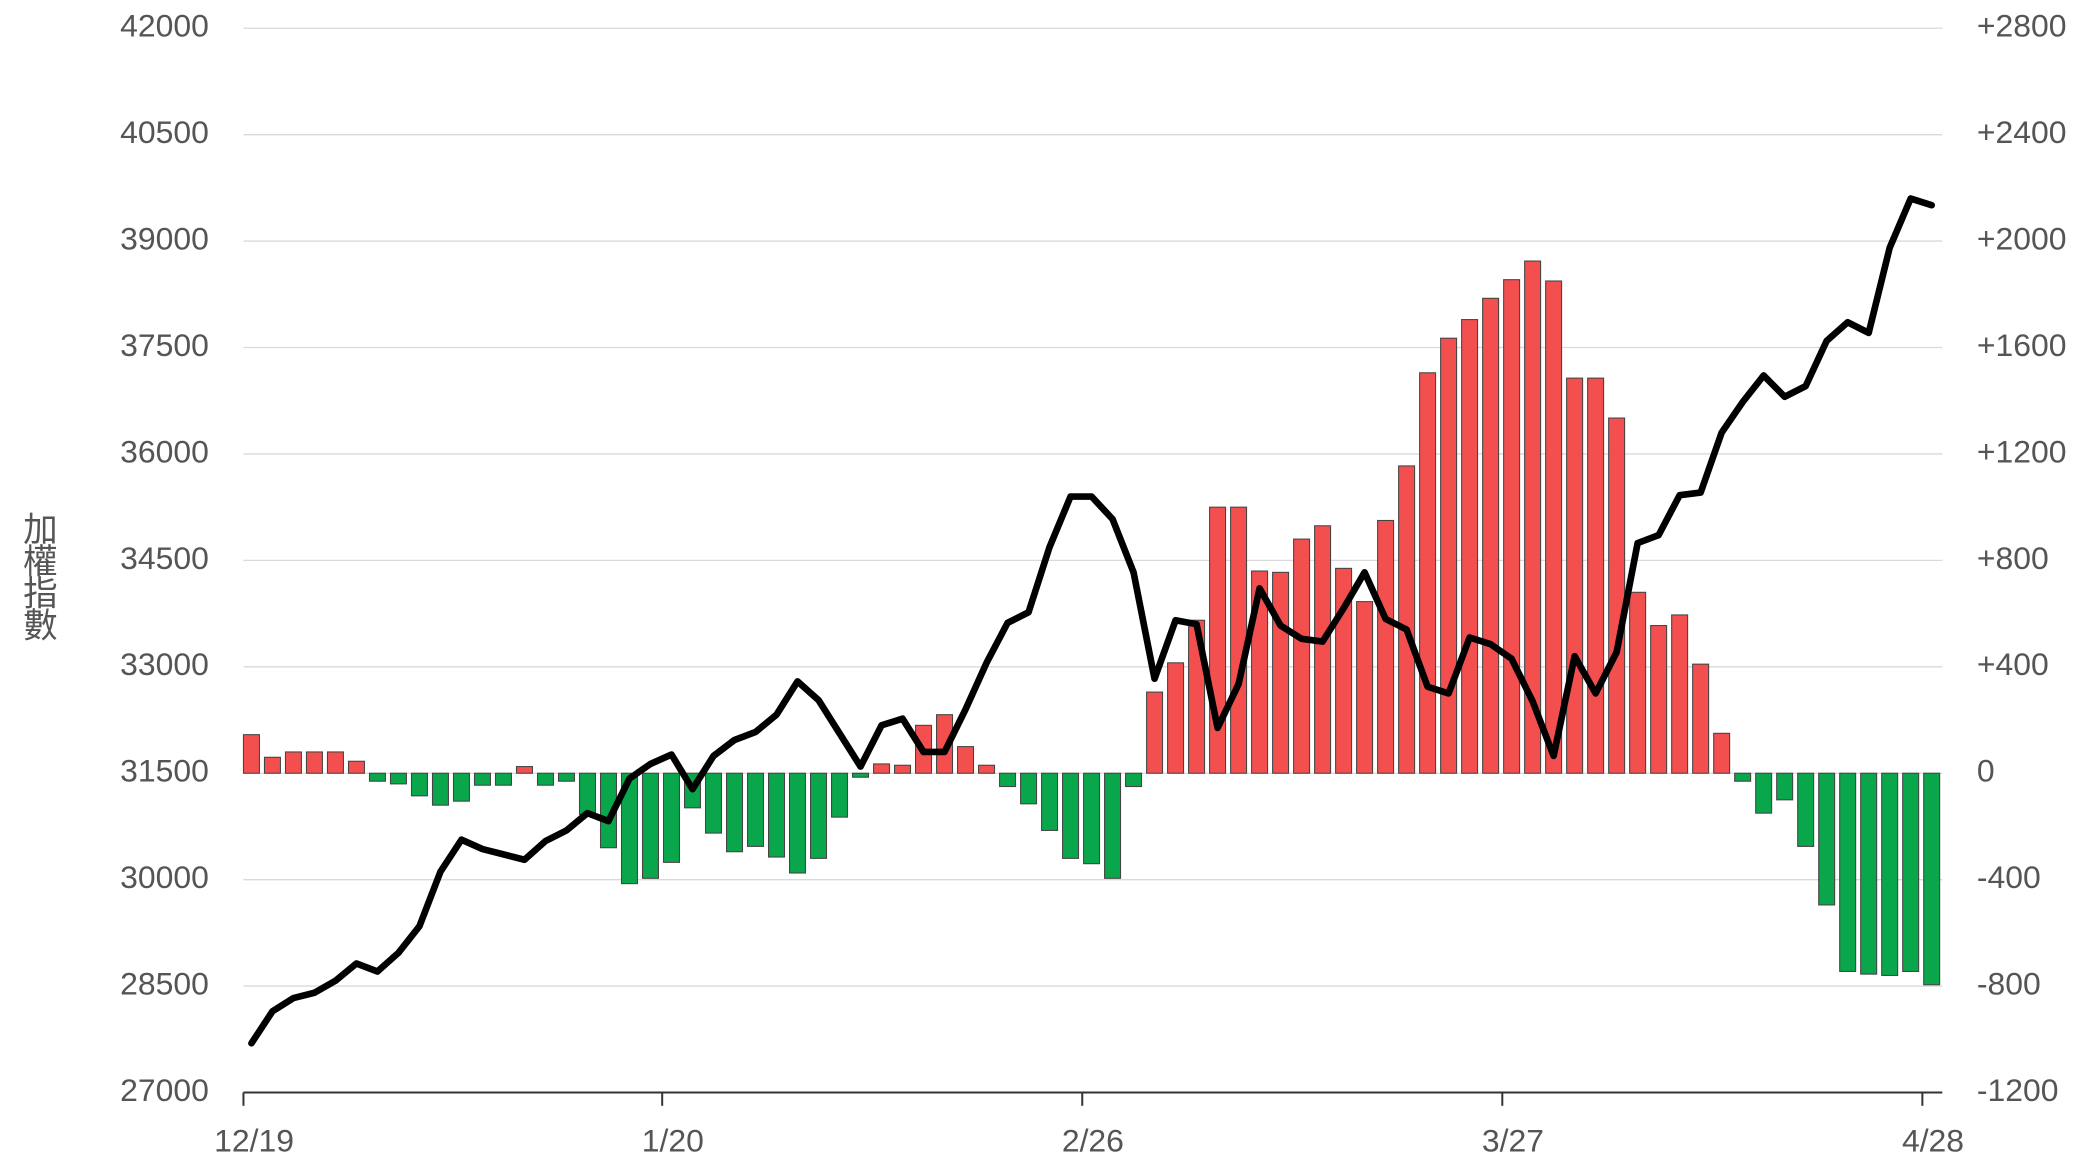  Describe the element at coordinates (1986, 771) in the screenshot. I see `y2-tick-label: 0` at that location.